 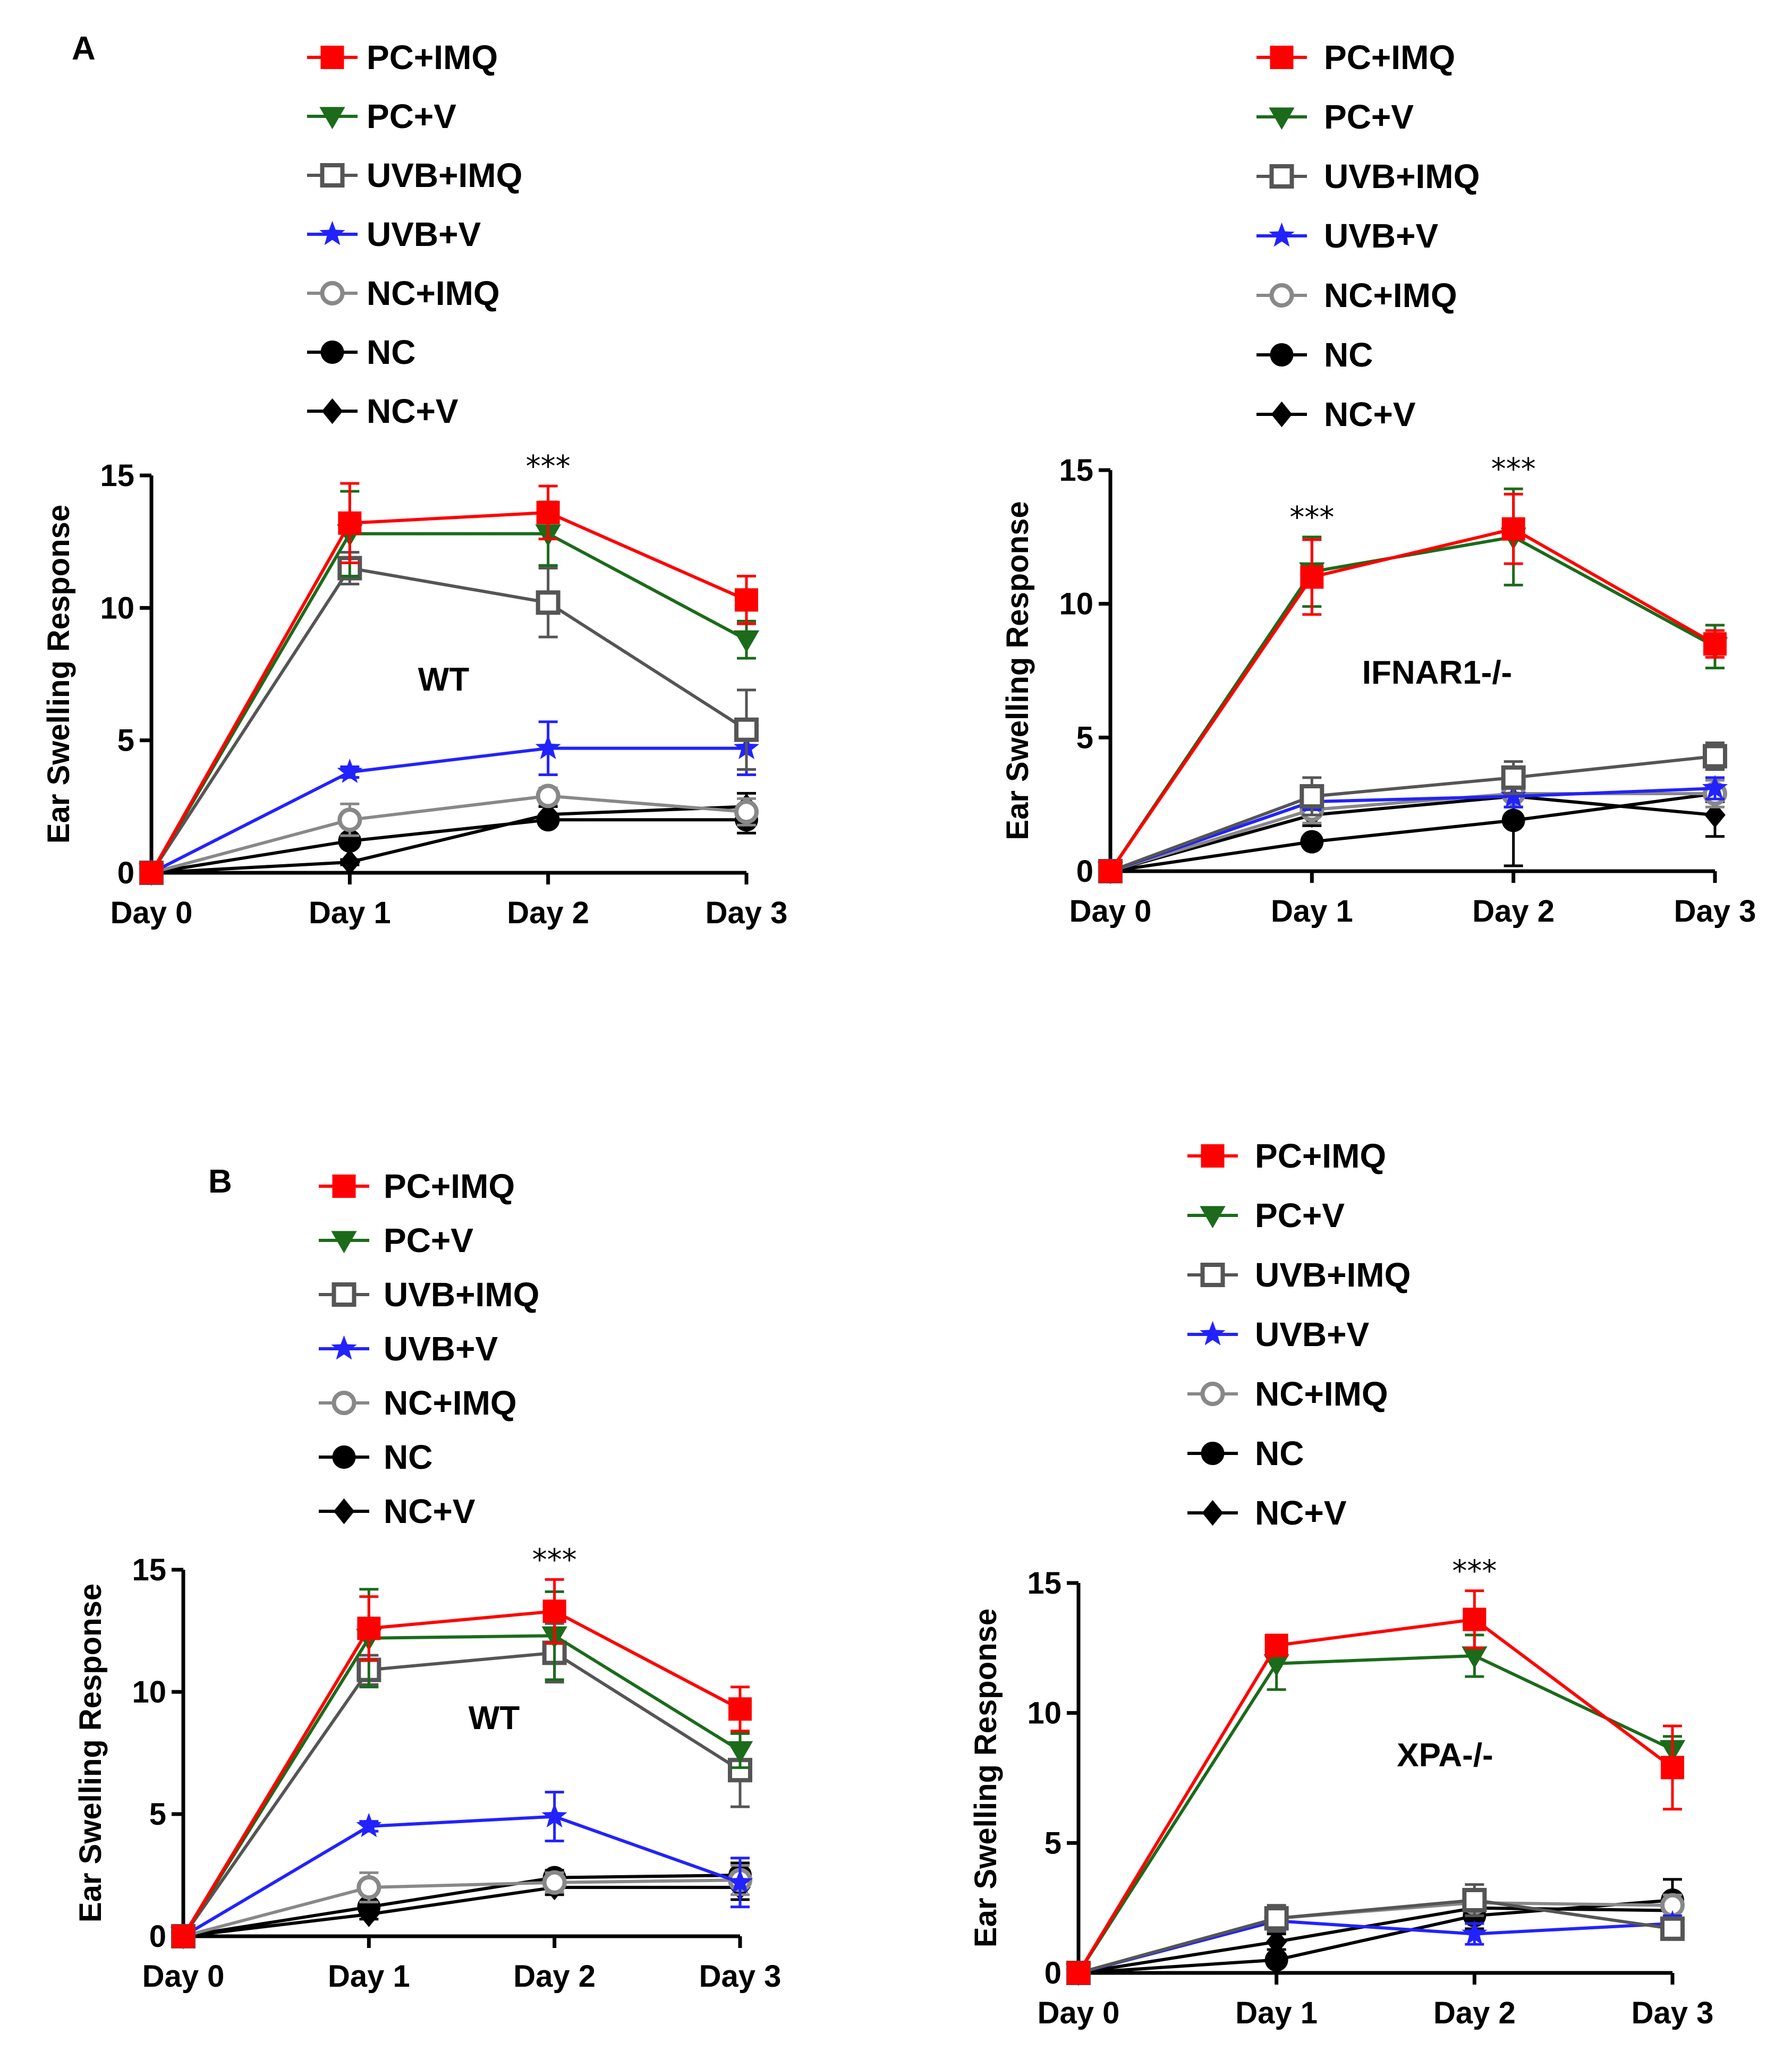 What do you see at coordinates (1513, 469) in the screenshot?
I see `chart-a-ifnar1-significance-day-2: ***` at bounding box center [1513, 469].